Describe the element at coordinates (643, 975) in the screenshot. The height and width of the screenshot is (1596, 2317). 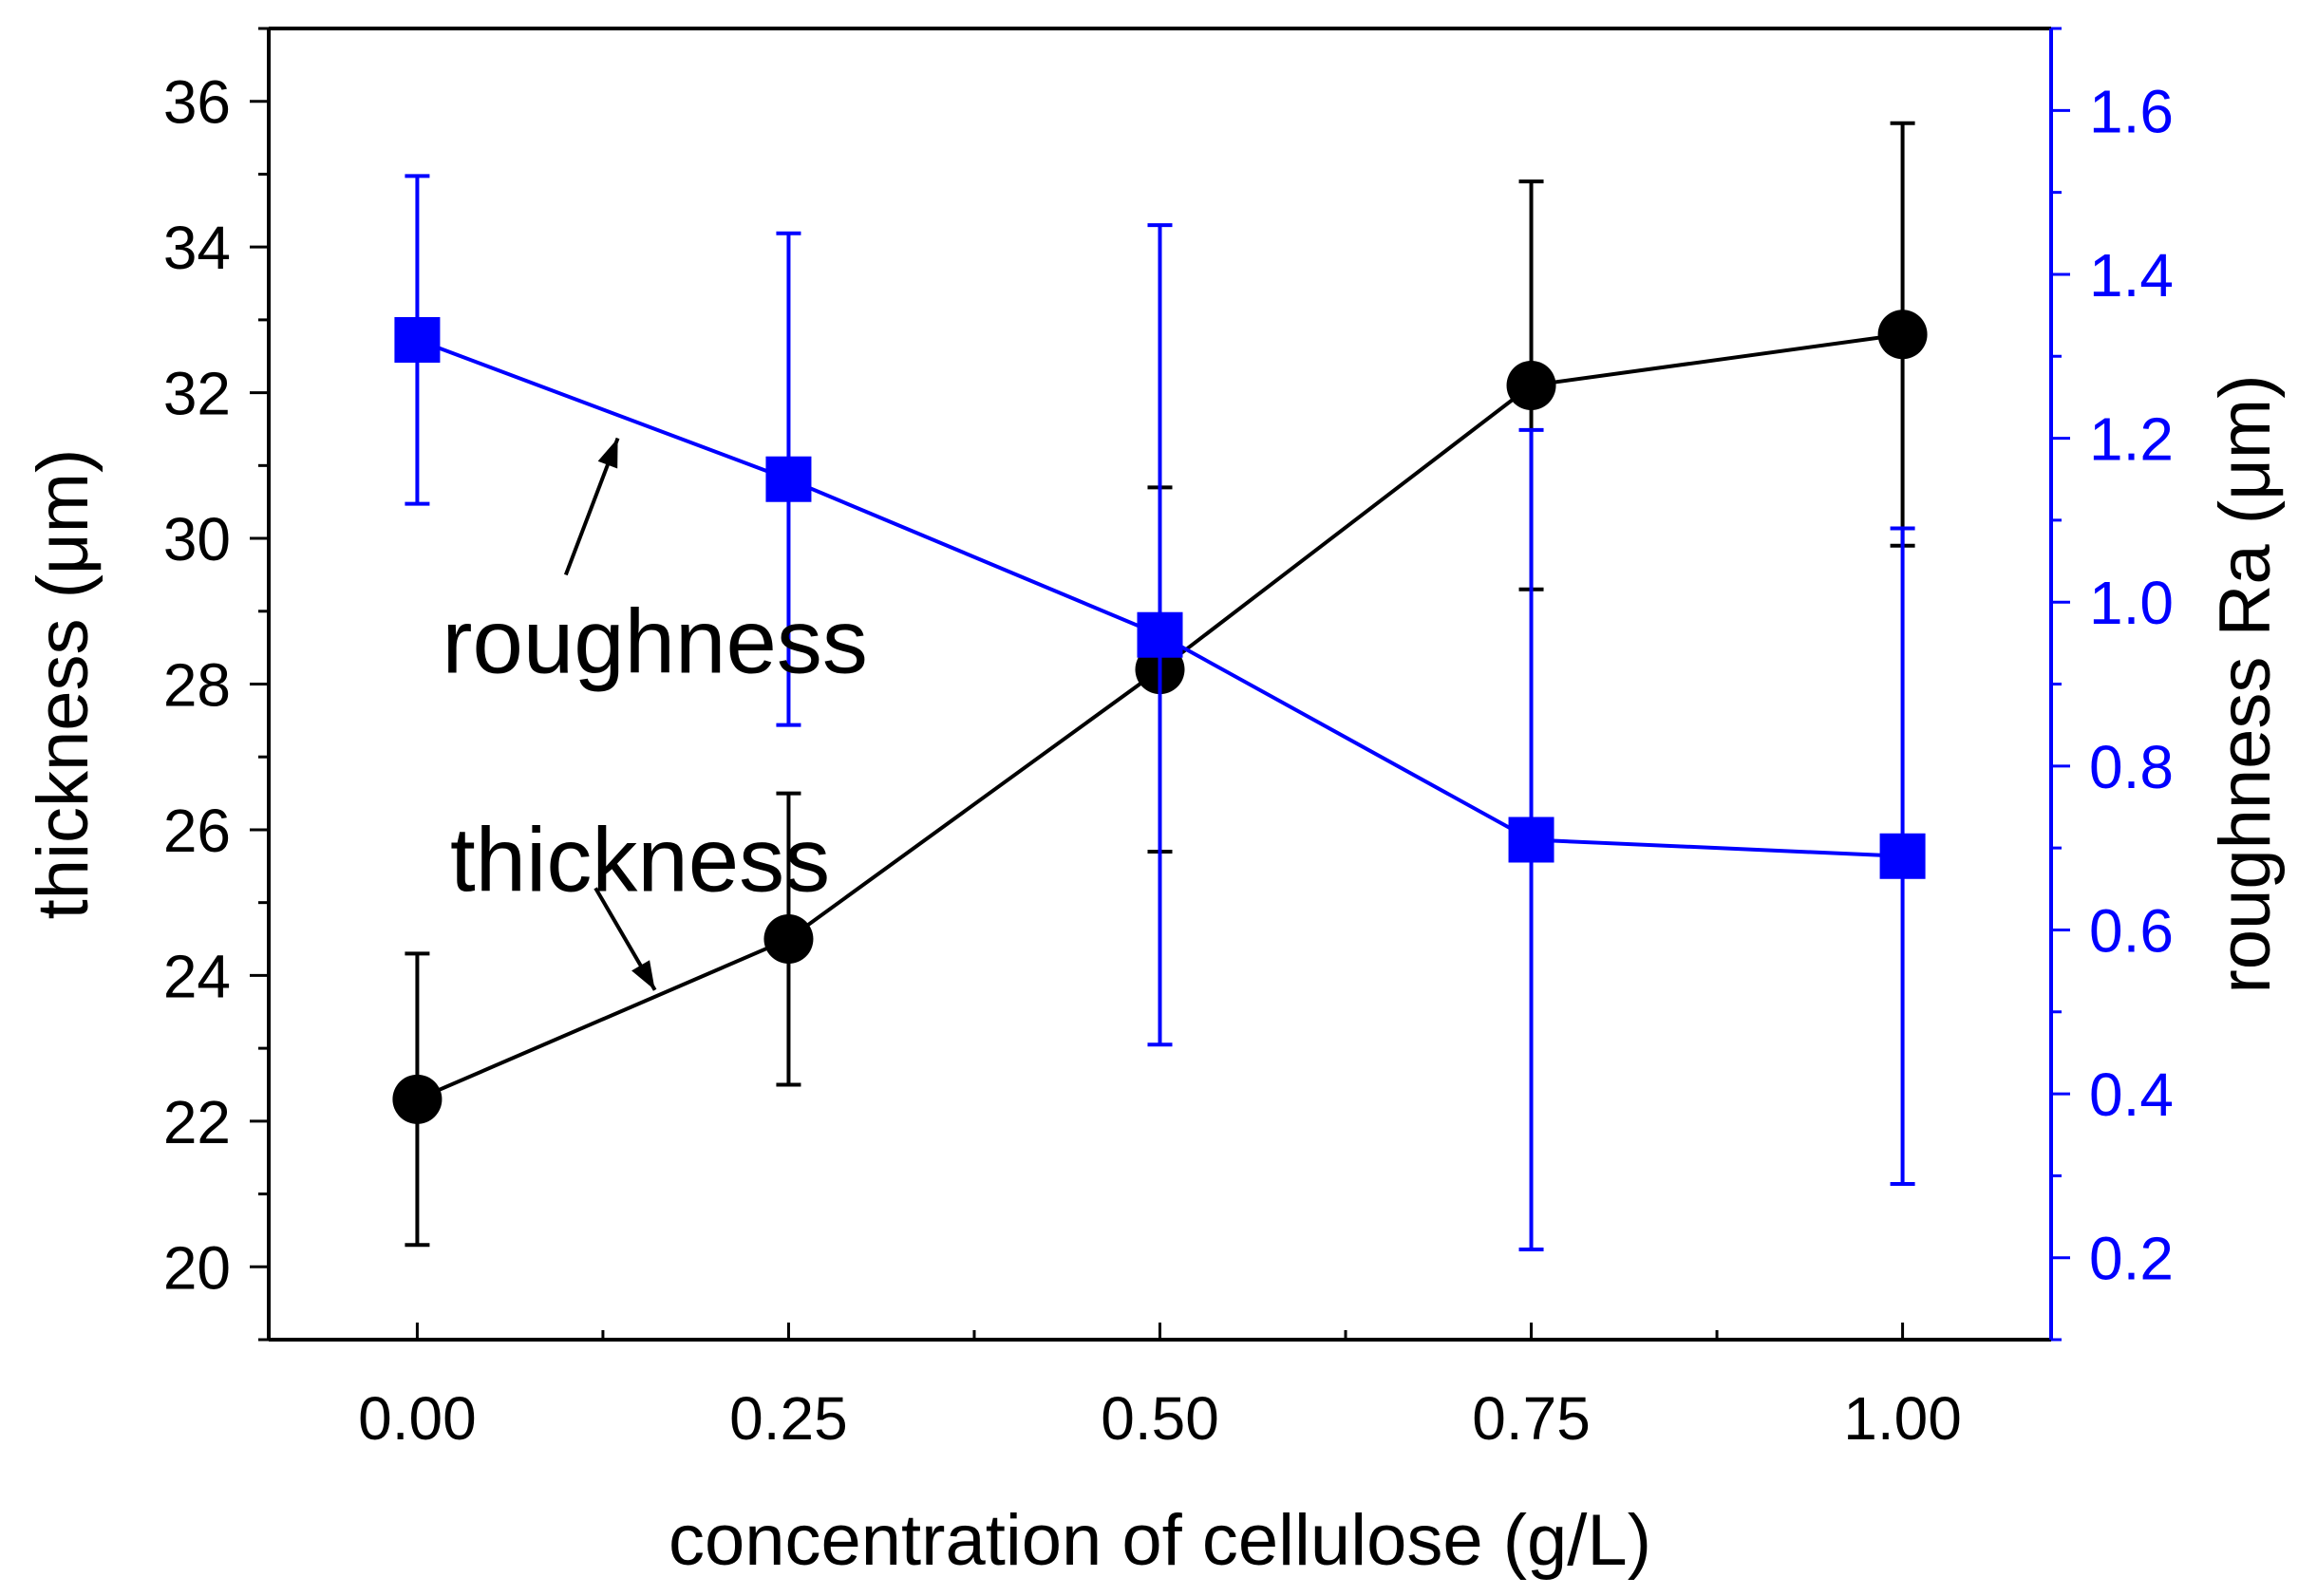
I see `thickness-arrow-head` at that location.